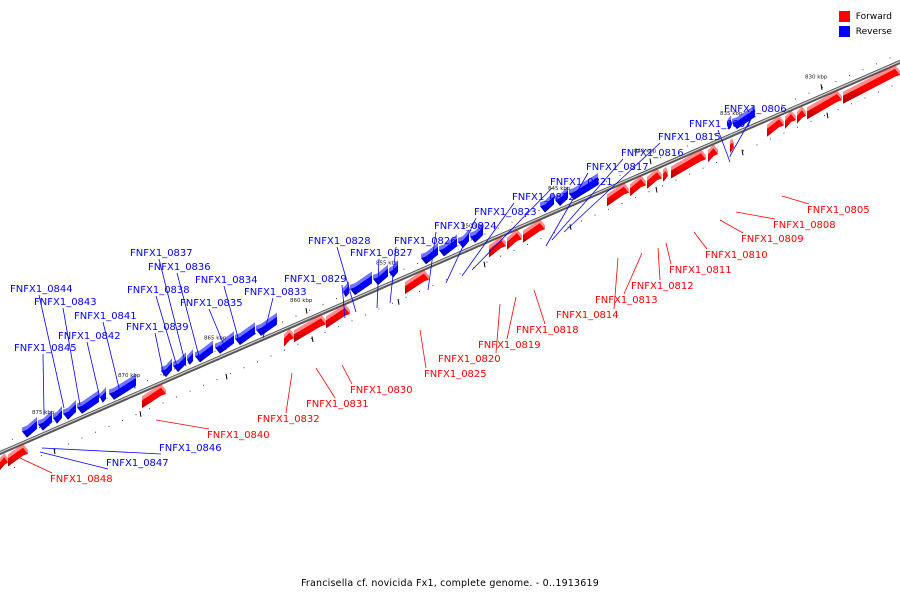  What do you see at coordinates (689, 137) in the screenshot?
I see `reverse-gene-label: FNFX1_0815` at bounding box center [689, 137].